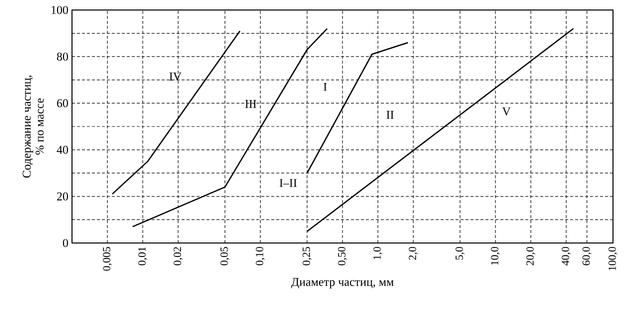 This screenshot has width=626, height=323. Describe the element at coordinates (62, 103) in the screenshot. I see `y-tick-label: 60` at that location.